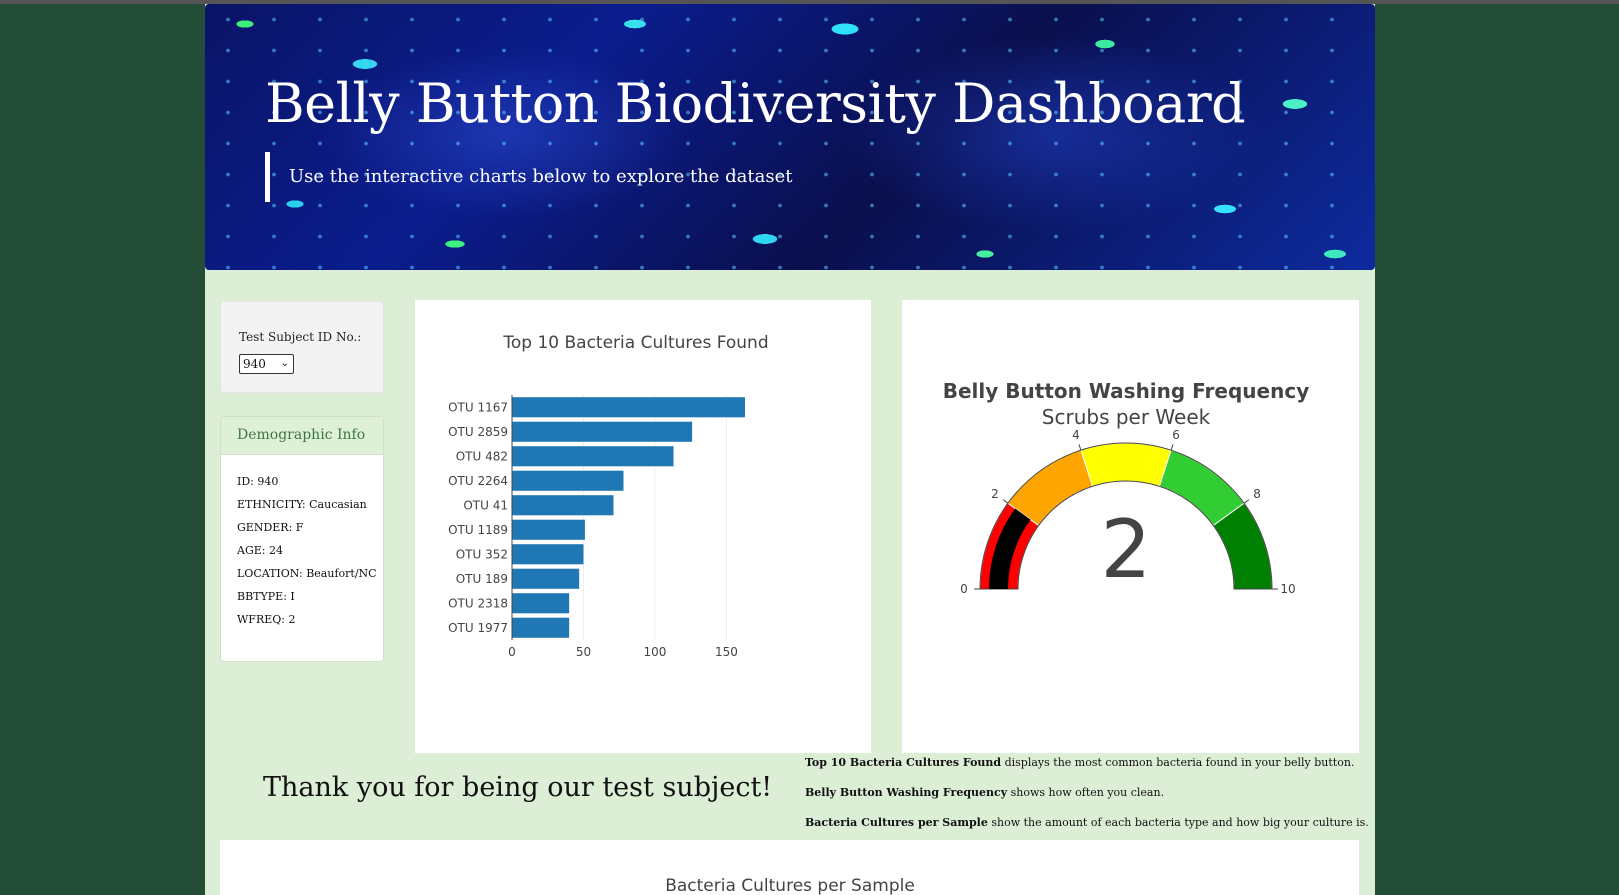 This screenshot has width=1619, height=895. Describe the element at coordinates (1076, 435) in the screenshot. I see `gauge-tick-label: 4` at that location.